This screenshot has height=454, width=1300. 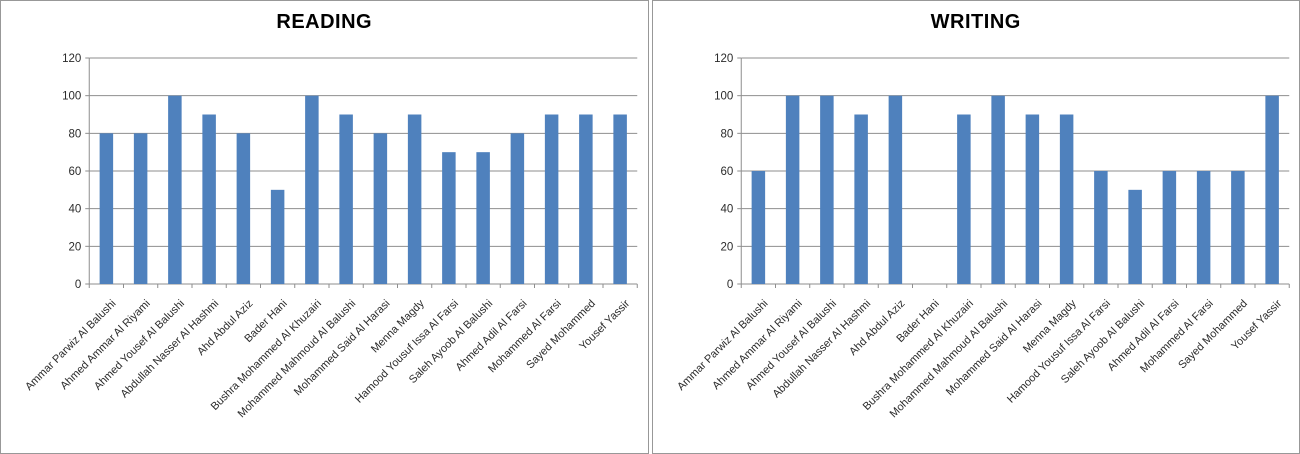 I want to click on writing-chart-title: WRITING, so click(x=975, y=22).